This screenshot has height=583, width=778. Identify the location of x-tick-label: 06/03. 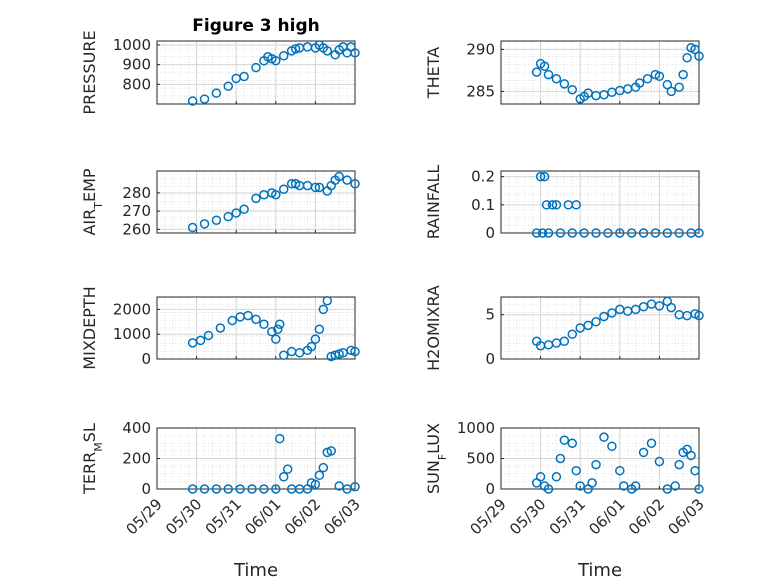
(686, 516).